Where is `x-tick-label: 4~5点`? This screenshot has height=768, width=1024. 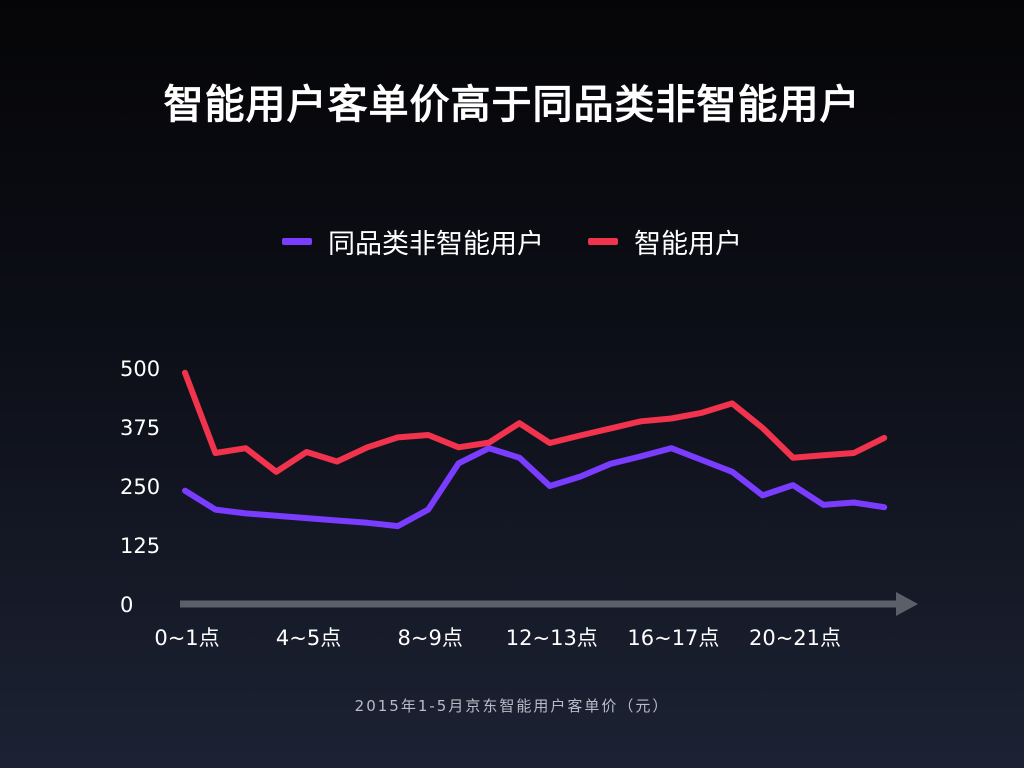
x-tick-label: 4~5点 is located at coordinates (308, 638).